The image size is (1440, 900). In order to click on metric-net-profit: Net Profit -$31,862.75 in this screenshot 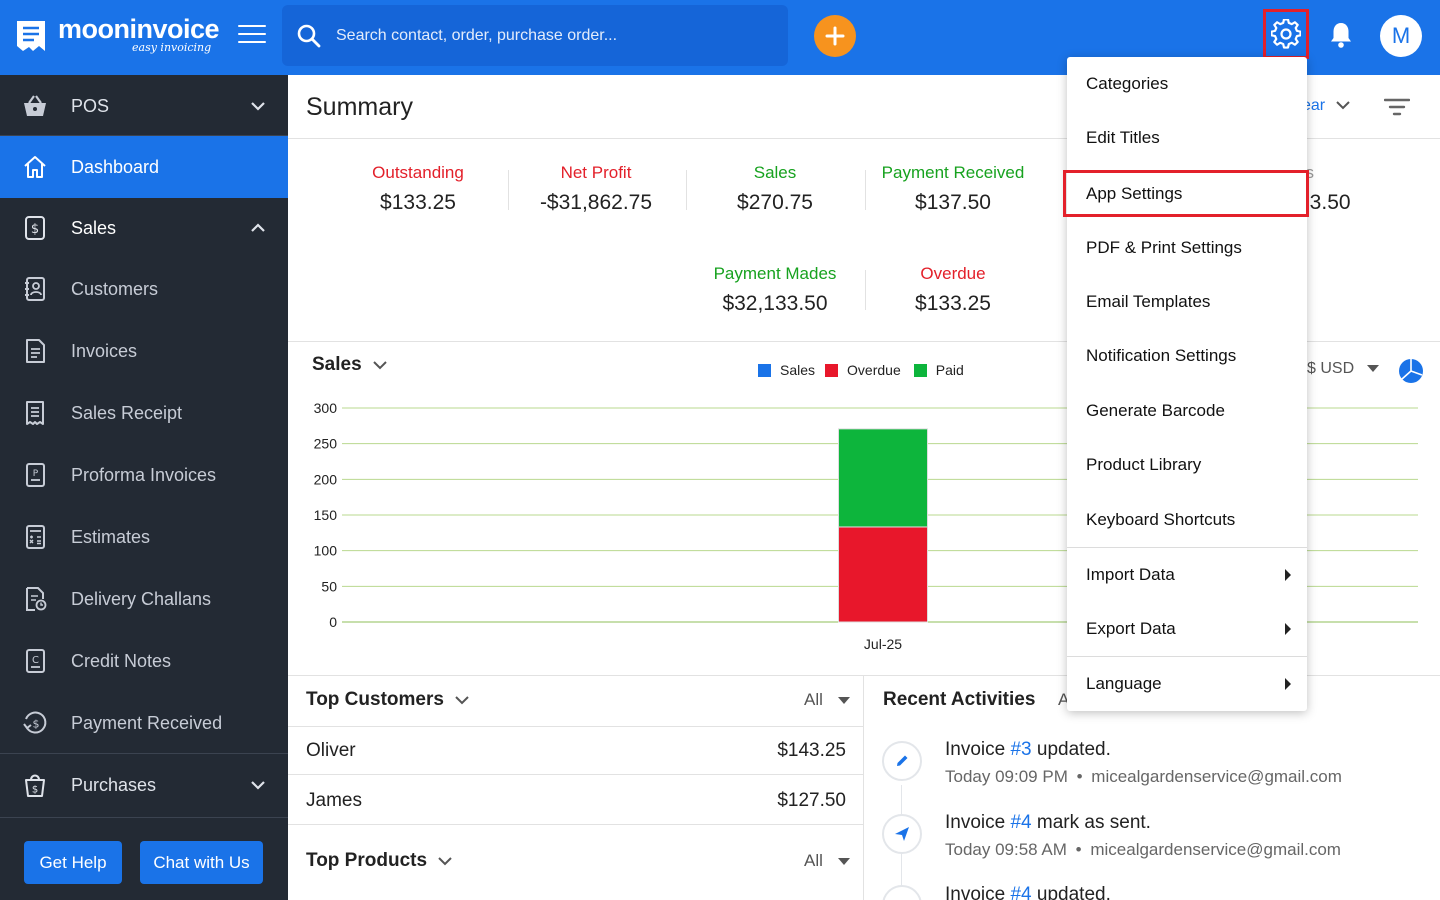, I will do `click(596, 189)`.